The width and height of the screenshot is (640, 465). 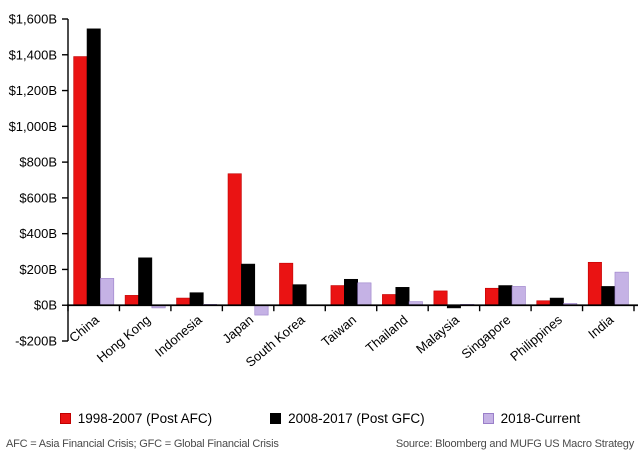 I want to click on x-axis-label-indonesia: Indonesia, so click(x=178, y=336).